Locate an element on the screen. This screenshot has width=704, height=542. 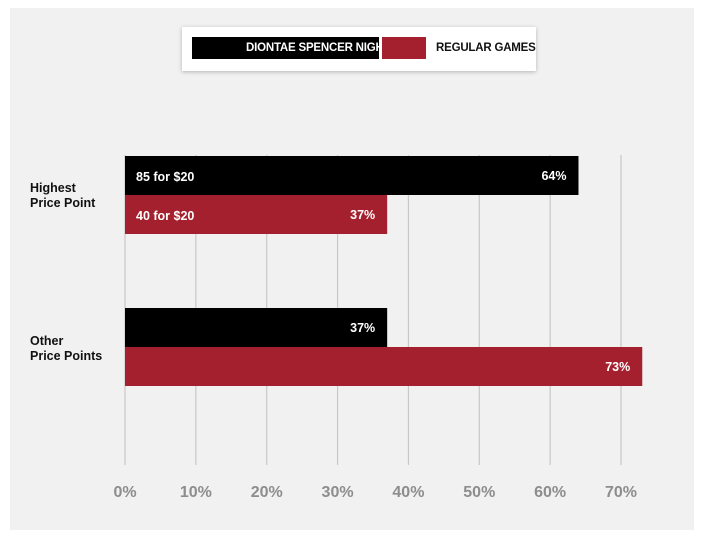
x-tick-label: 0% is located at coordinates (124, 492).